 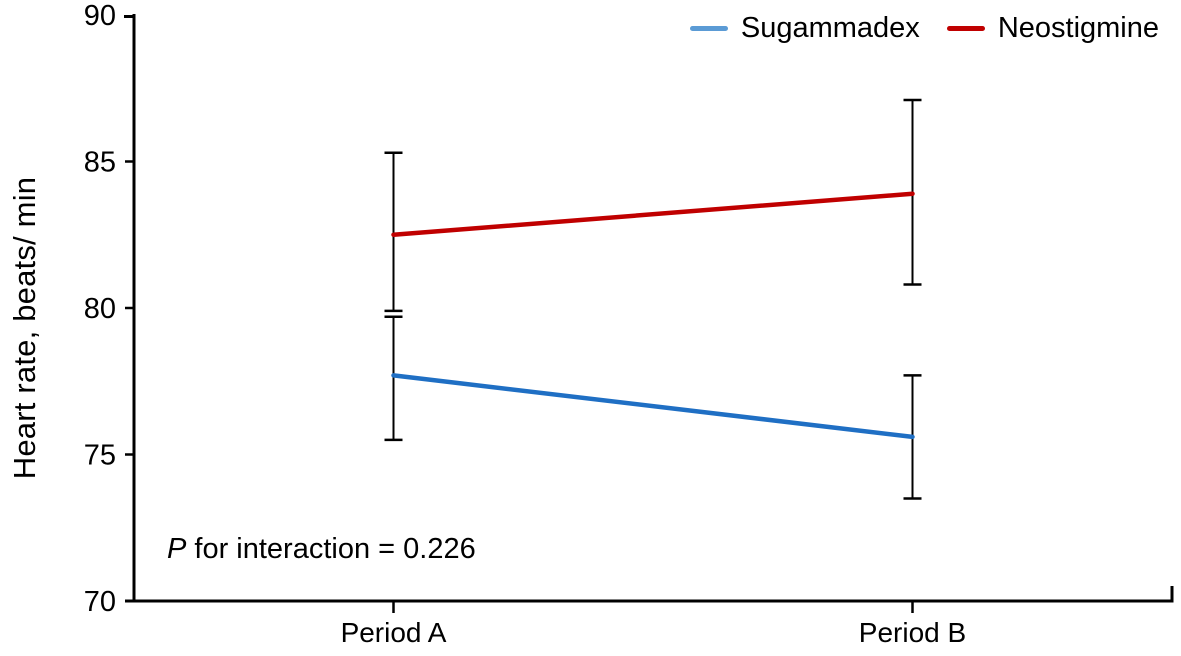 What do you see at coordinates (912, 632) in the screenshot?
I see `x-category-label: Period B` at bounding box center [912, 632].